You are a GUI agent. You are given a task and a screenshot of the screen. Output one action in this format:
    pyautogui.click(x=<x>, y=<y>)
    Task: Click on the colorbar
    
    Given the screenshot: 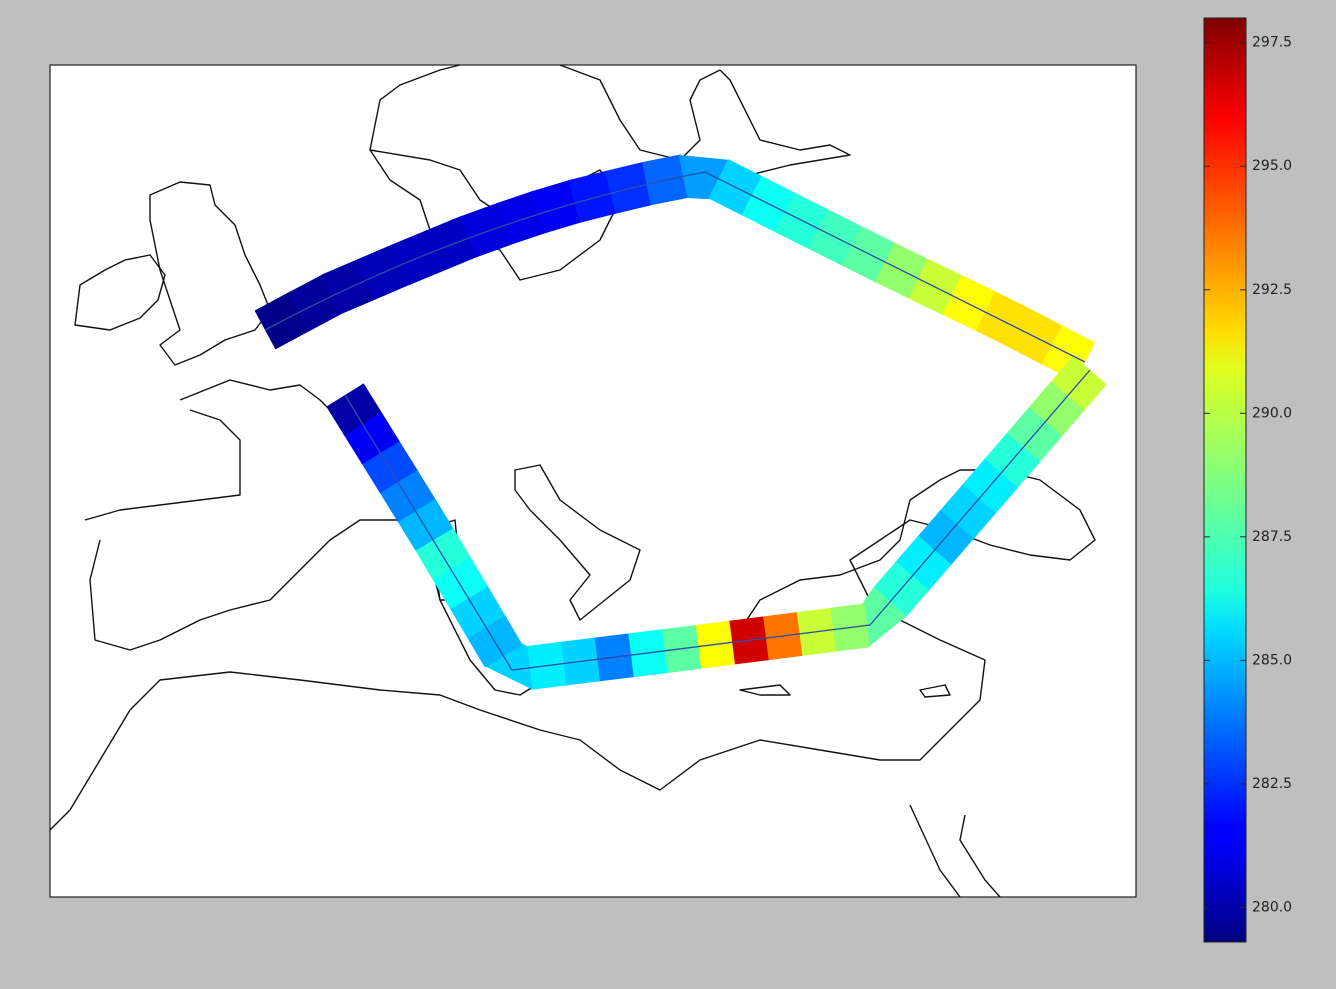 What is the action you would take?
    pyautogui.click(x=1225, y=480)
    